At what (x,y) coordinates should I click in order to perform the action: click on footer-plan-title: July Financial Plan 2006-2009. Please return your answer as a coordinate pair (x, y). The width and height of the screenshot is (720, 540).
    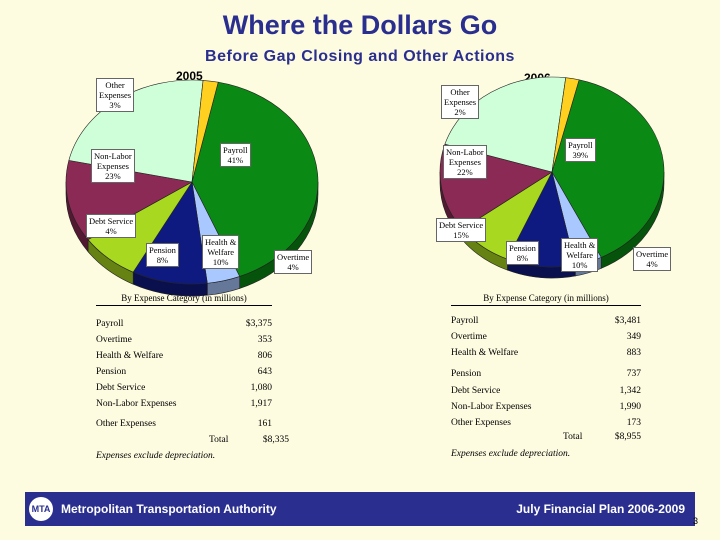
    Looking at the image, I should click on (600, 509).